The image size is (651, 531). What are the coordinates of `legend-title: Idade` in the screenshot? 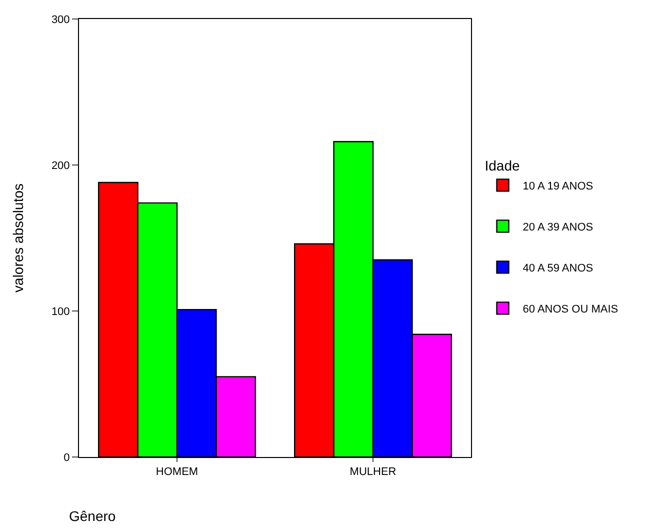 It's located at (502, 166).